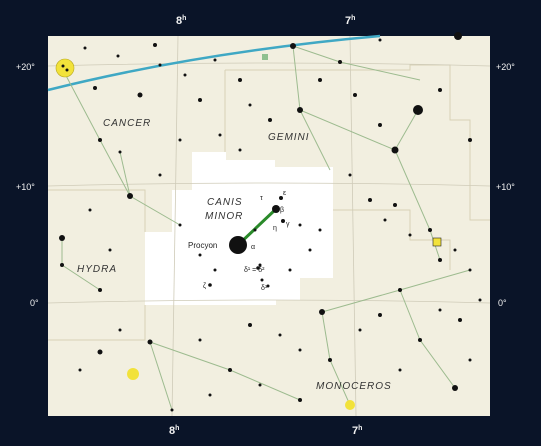 The height and width of the screenshot is (446, 541). Describe the element at coordinates (34, 303) in the screenshot. I see `dec-label-zero-left: 0°` at that location.